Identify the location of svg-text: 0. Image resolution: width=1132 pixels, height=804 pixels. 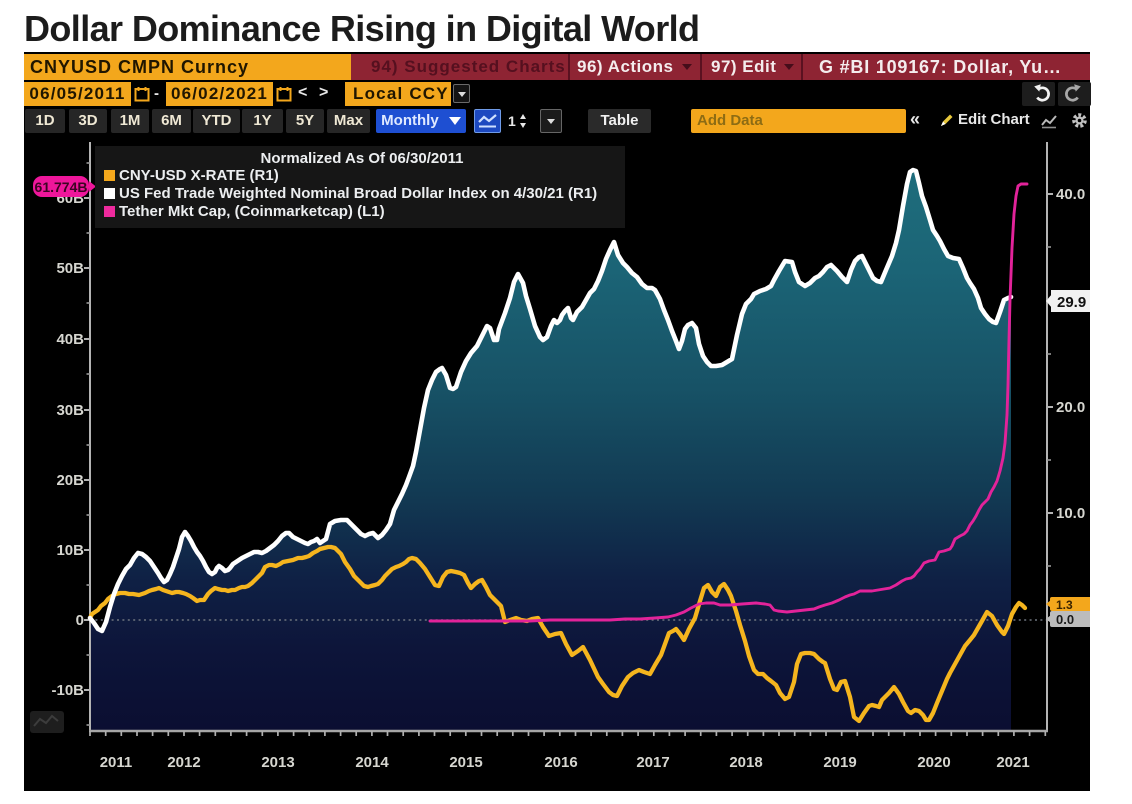
(80, 620).